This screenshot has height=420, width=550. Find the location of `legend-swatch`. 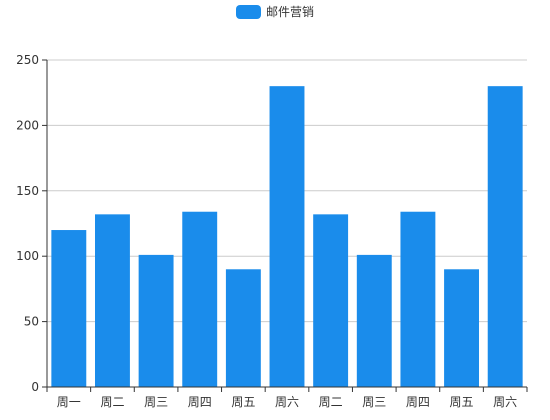

legend-swatch is located at coordinates (248, 12).